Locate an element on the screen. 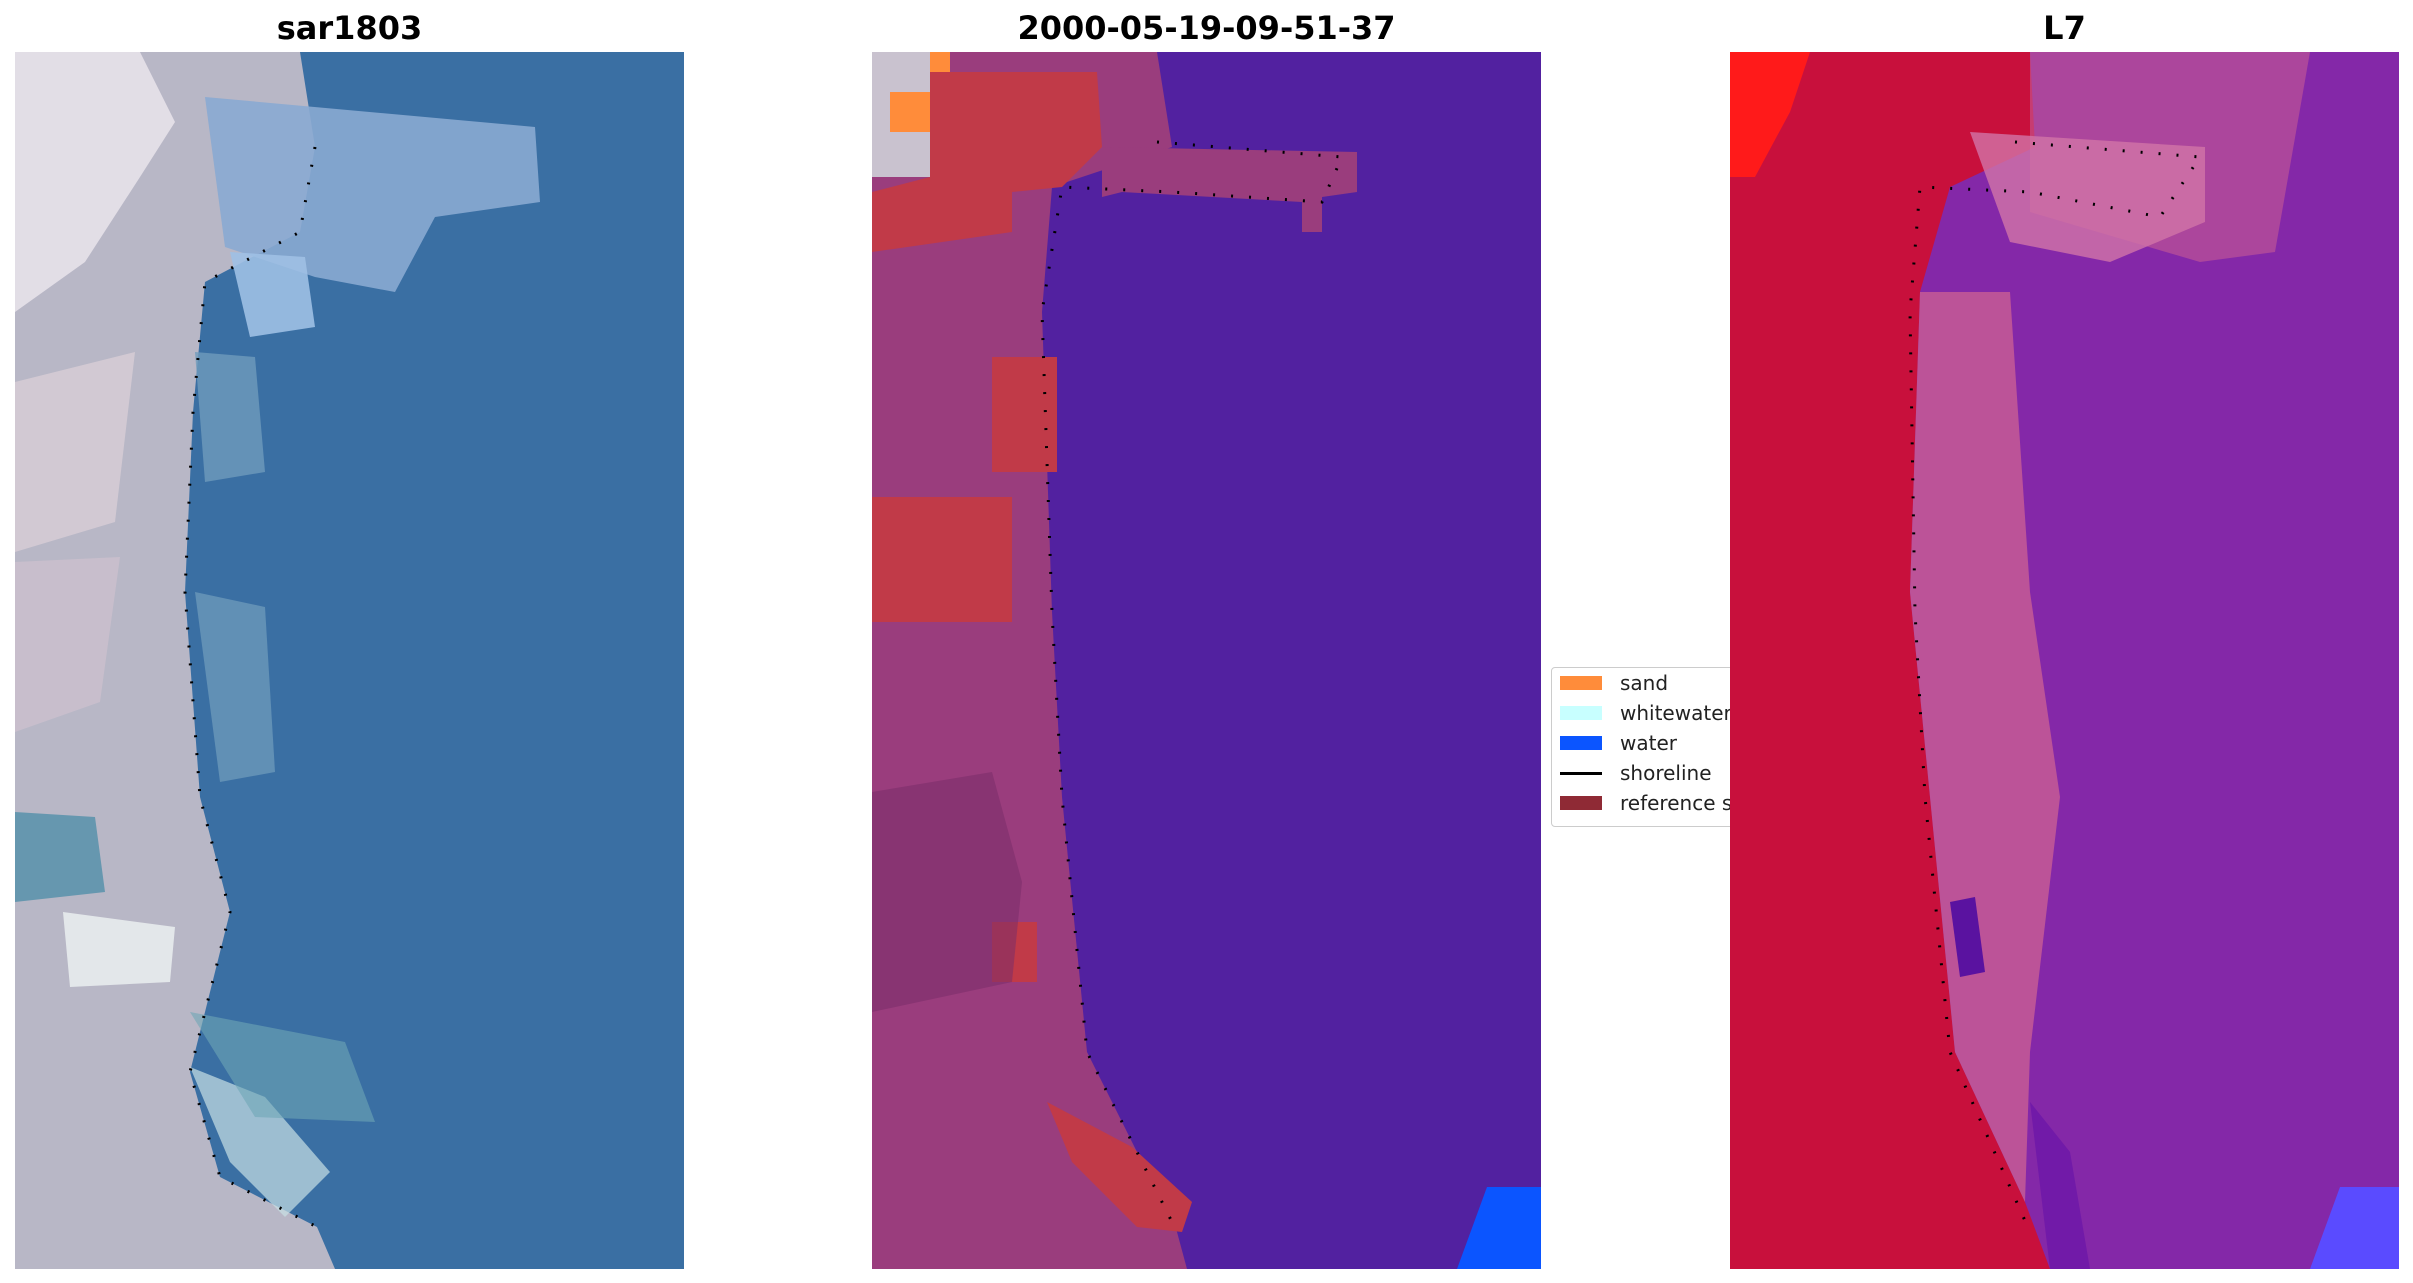  legend-item-reference-shoreline-buffer: reference shoreline buffer is located at coordinates (1715, 803).